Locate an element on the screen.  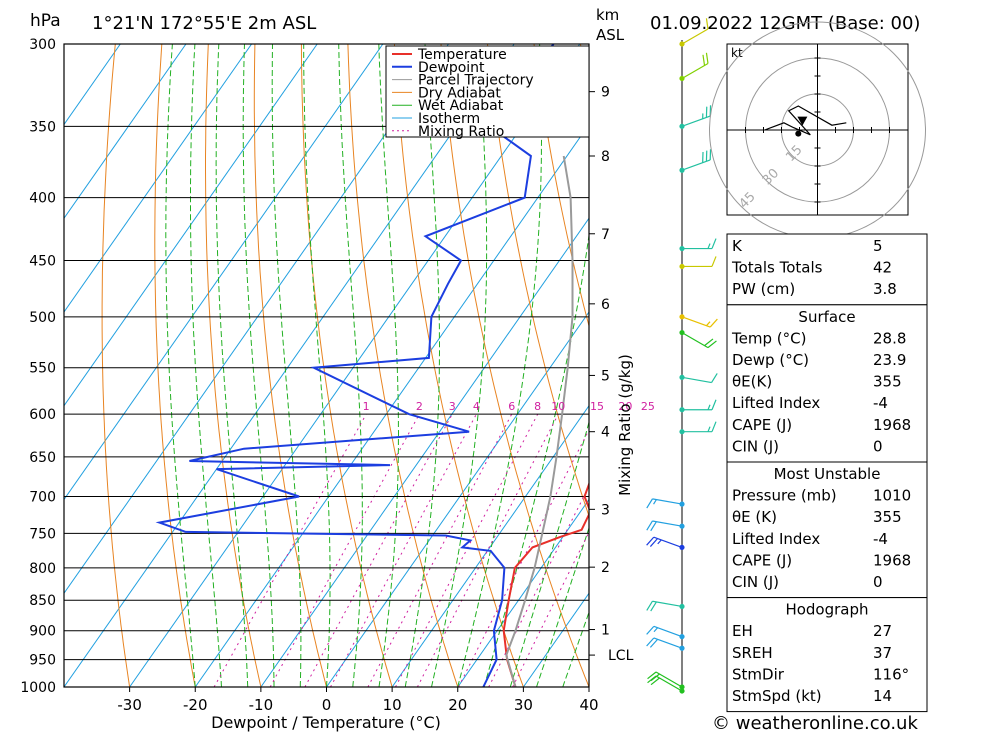
height-tick-label: 4 is located at coordinates (605, 433).